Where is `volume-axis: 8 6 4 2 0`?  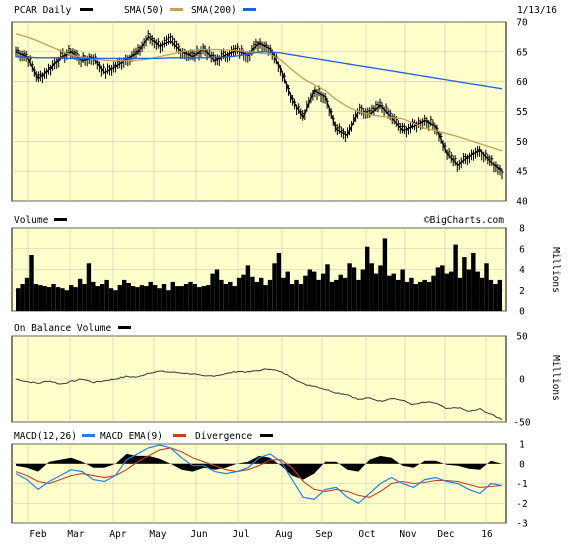 volume-axis: 8 6 4 2 0 is located at coordinates (522, 271).